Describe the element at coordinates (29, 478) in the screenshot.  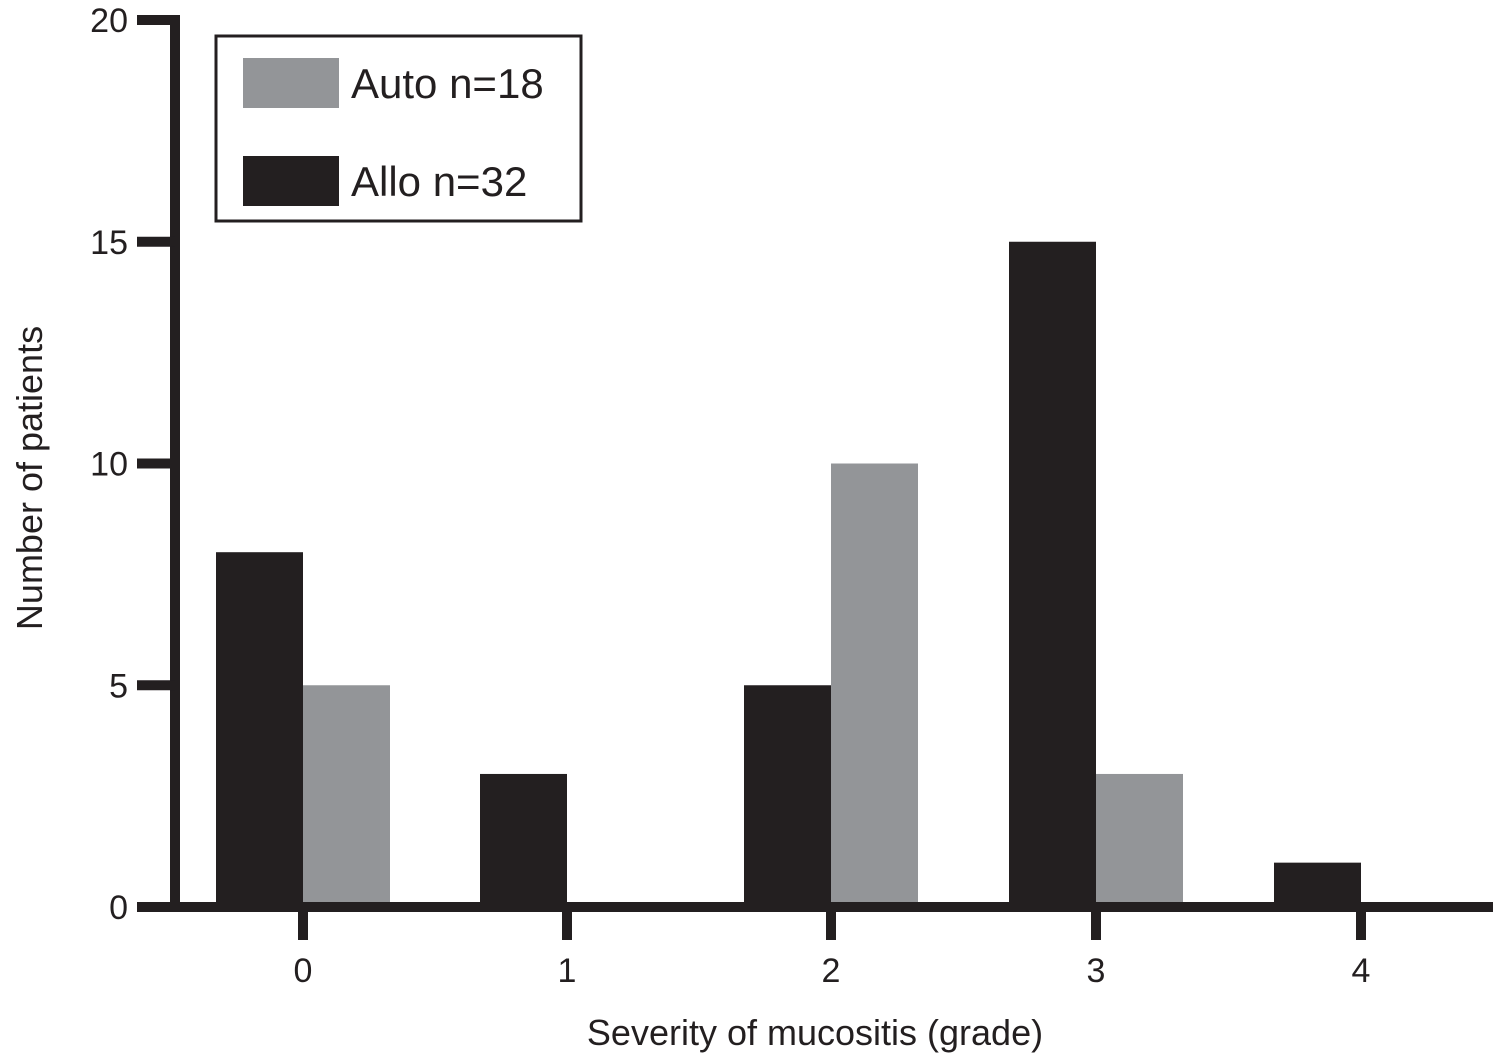
I see `y-axis-title: Number of patients` at that location.